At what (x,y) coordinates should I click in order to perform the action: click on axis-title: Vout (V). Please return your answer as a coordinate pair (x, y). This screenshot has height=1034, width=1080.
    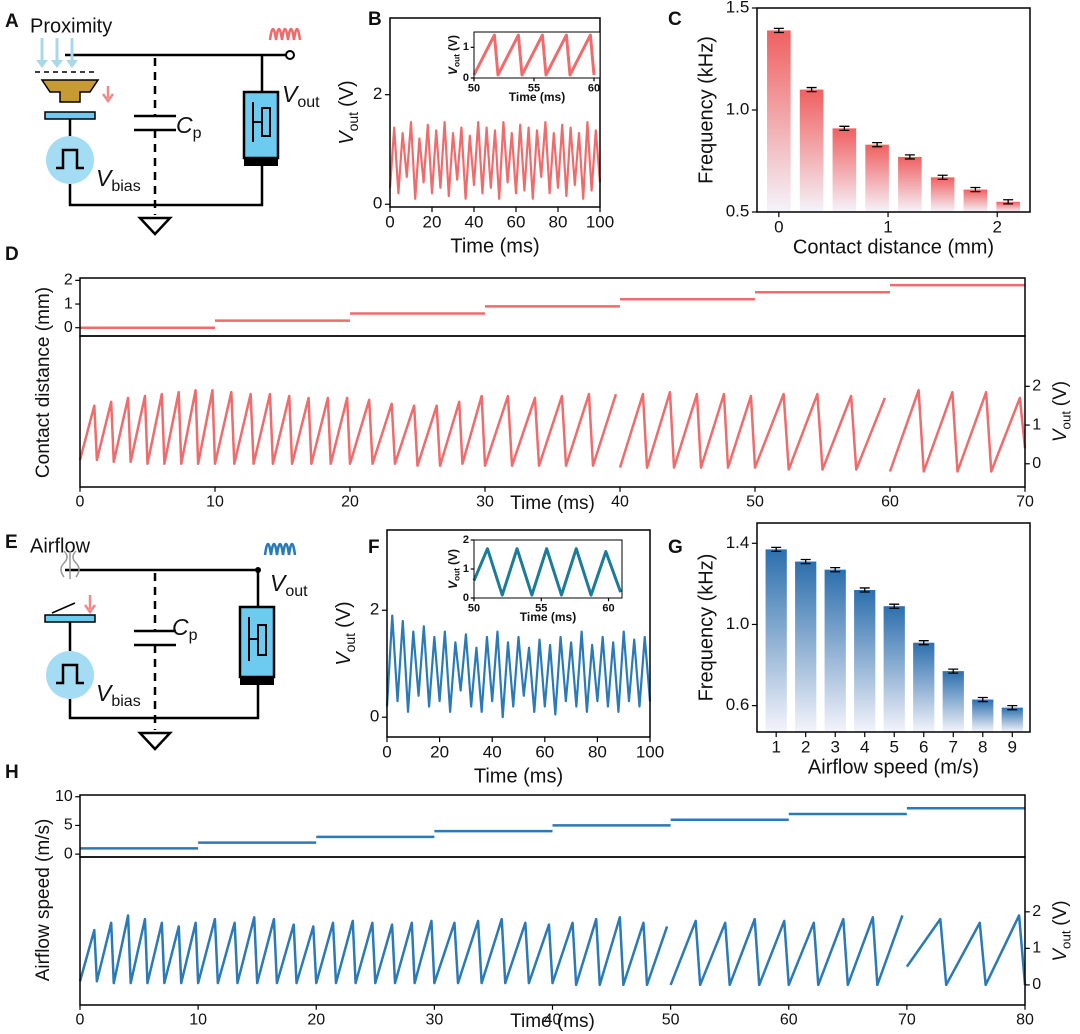
    Looking at the image, I should click on (1061, 930).